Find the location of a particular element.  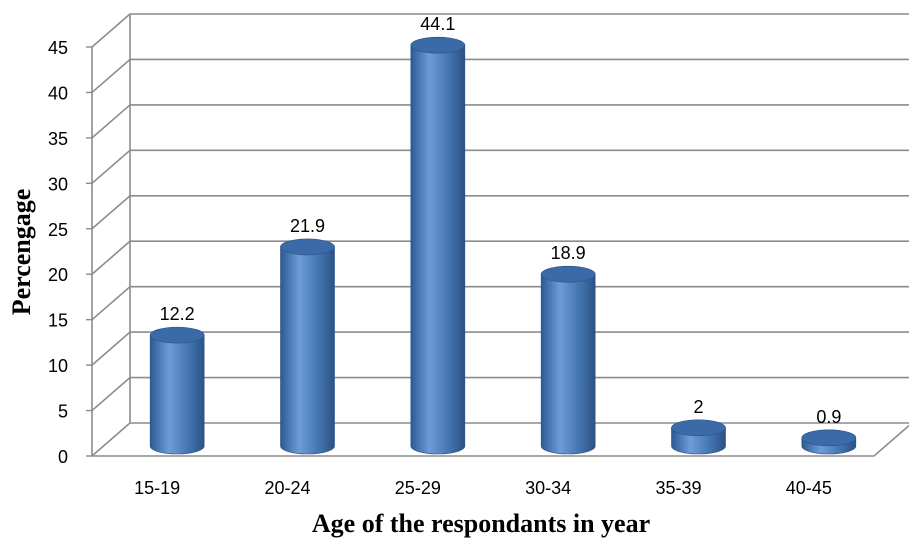

y-tick-label: 0 is located at coordinates (63, 457).